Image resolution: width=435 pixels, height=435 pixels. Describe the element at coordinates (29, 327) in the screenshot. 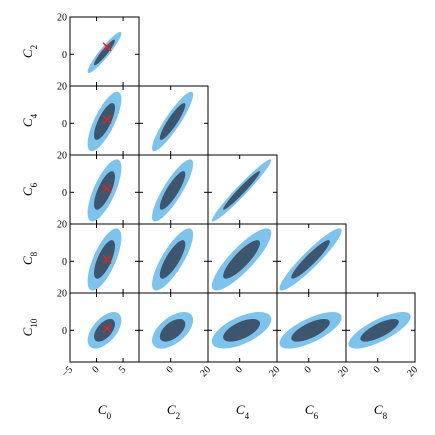

I see `axis-title: C10` at that location.